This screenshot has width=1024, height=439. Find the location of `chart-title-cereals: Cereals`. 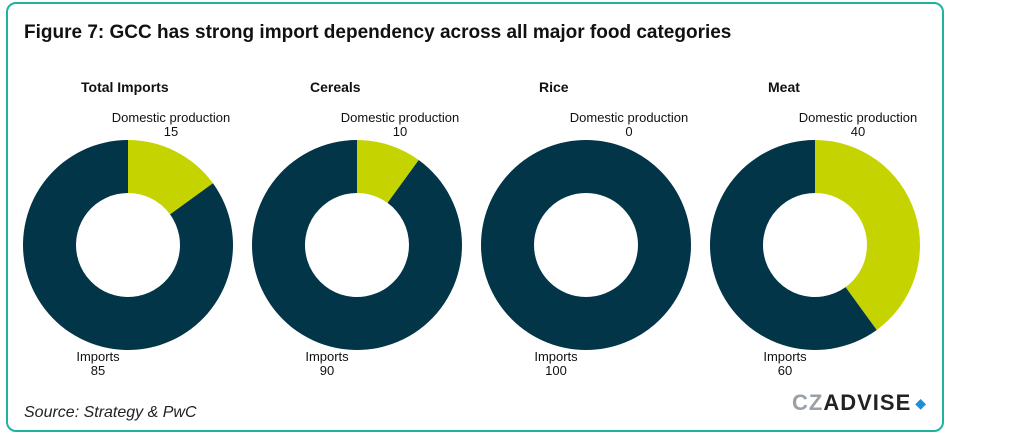

chart-title-cereals: Cereals is located at coordinates (335, 87).